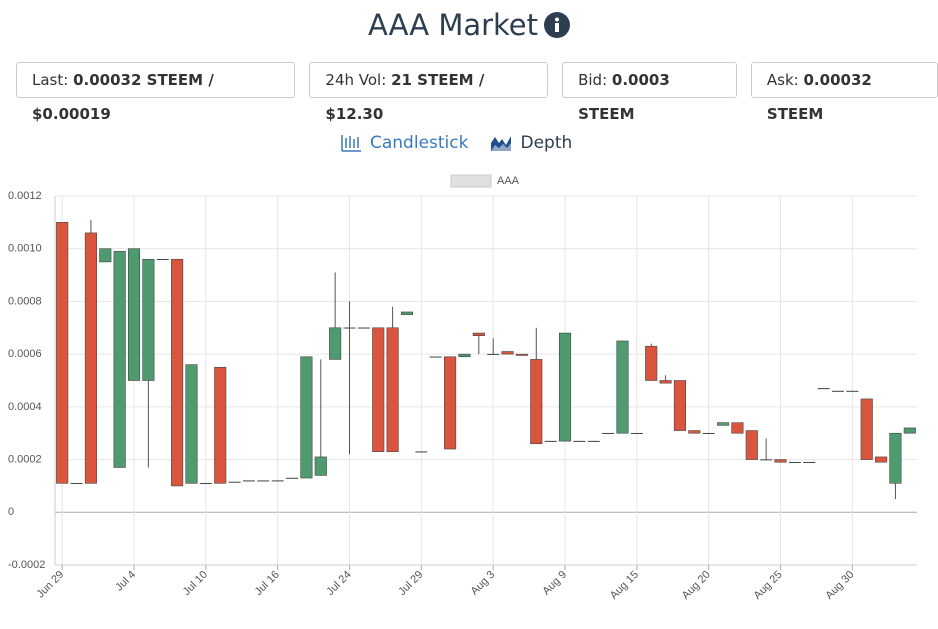  Describe the element at coordinates (125, 581) in the screenshot. I see `x-tick-label: Jul 4` at that location.